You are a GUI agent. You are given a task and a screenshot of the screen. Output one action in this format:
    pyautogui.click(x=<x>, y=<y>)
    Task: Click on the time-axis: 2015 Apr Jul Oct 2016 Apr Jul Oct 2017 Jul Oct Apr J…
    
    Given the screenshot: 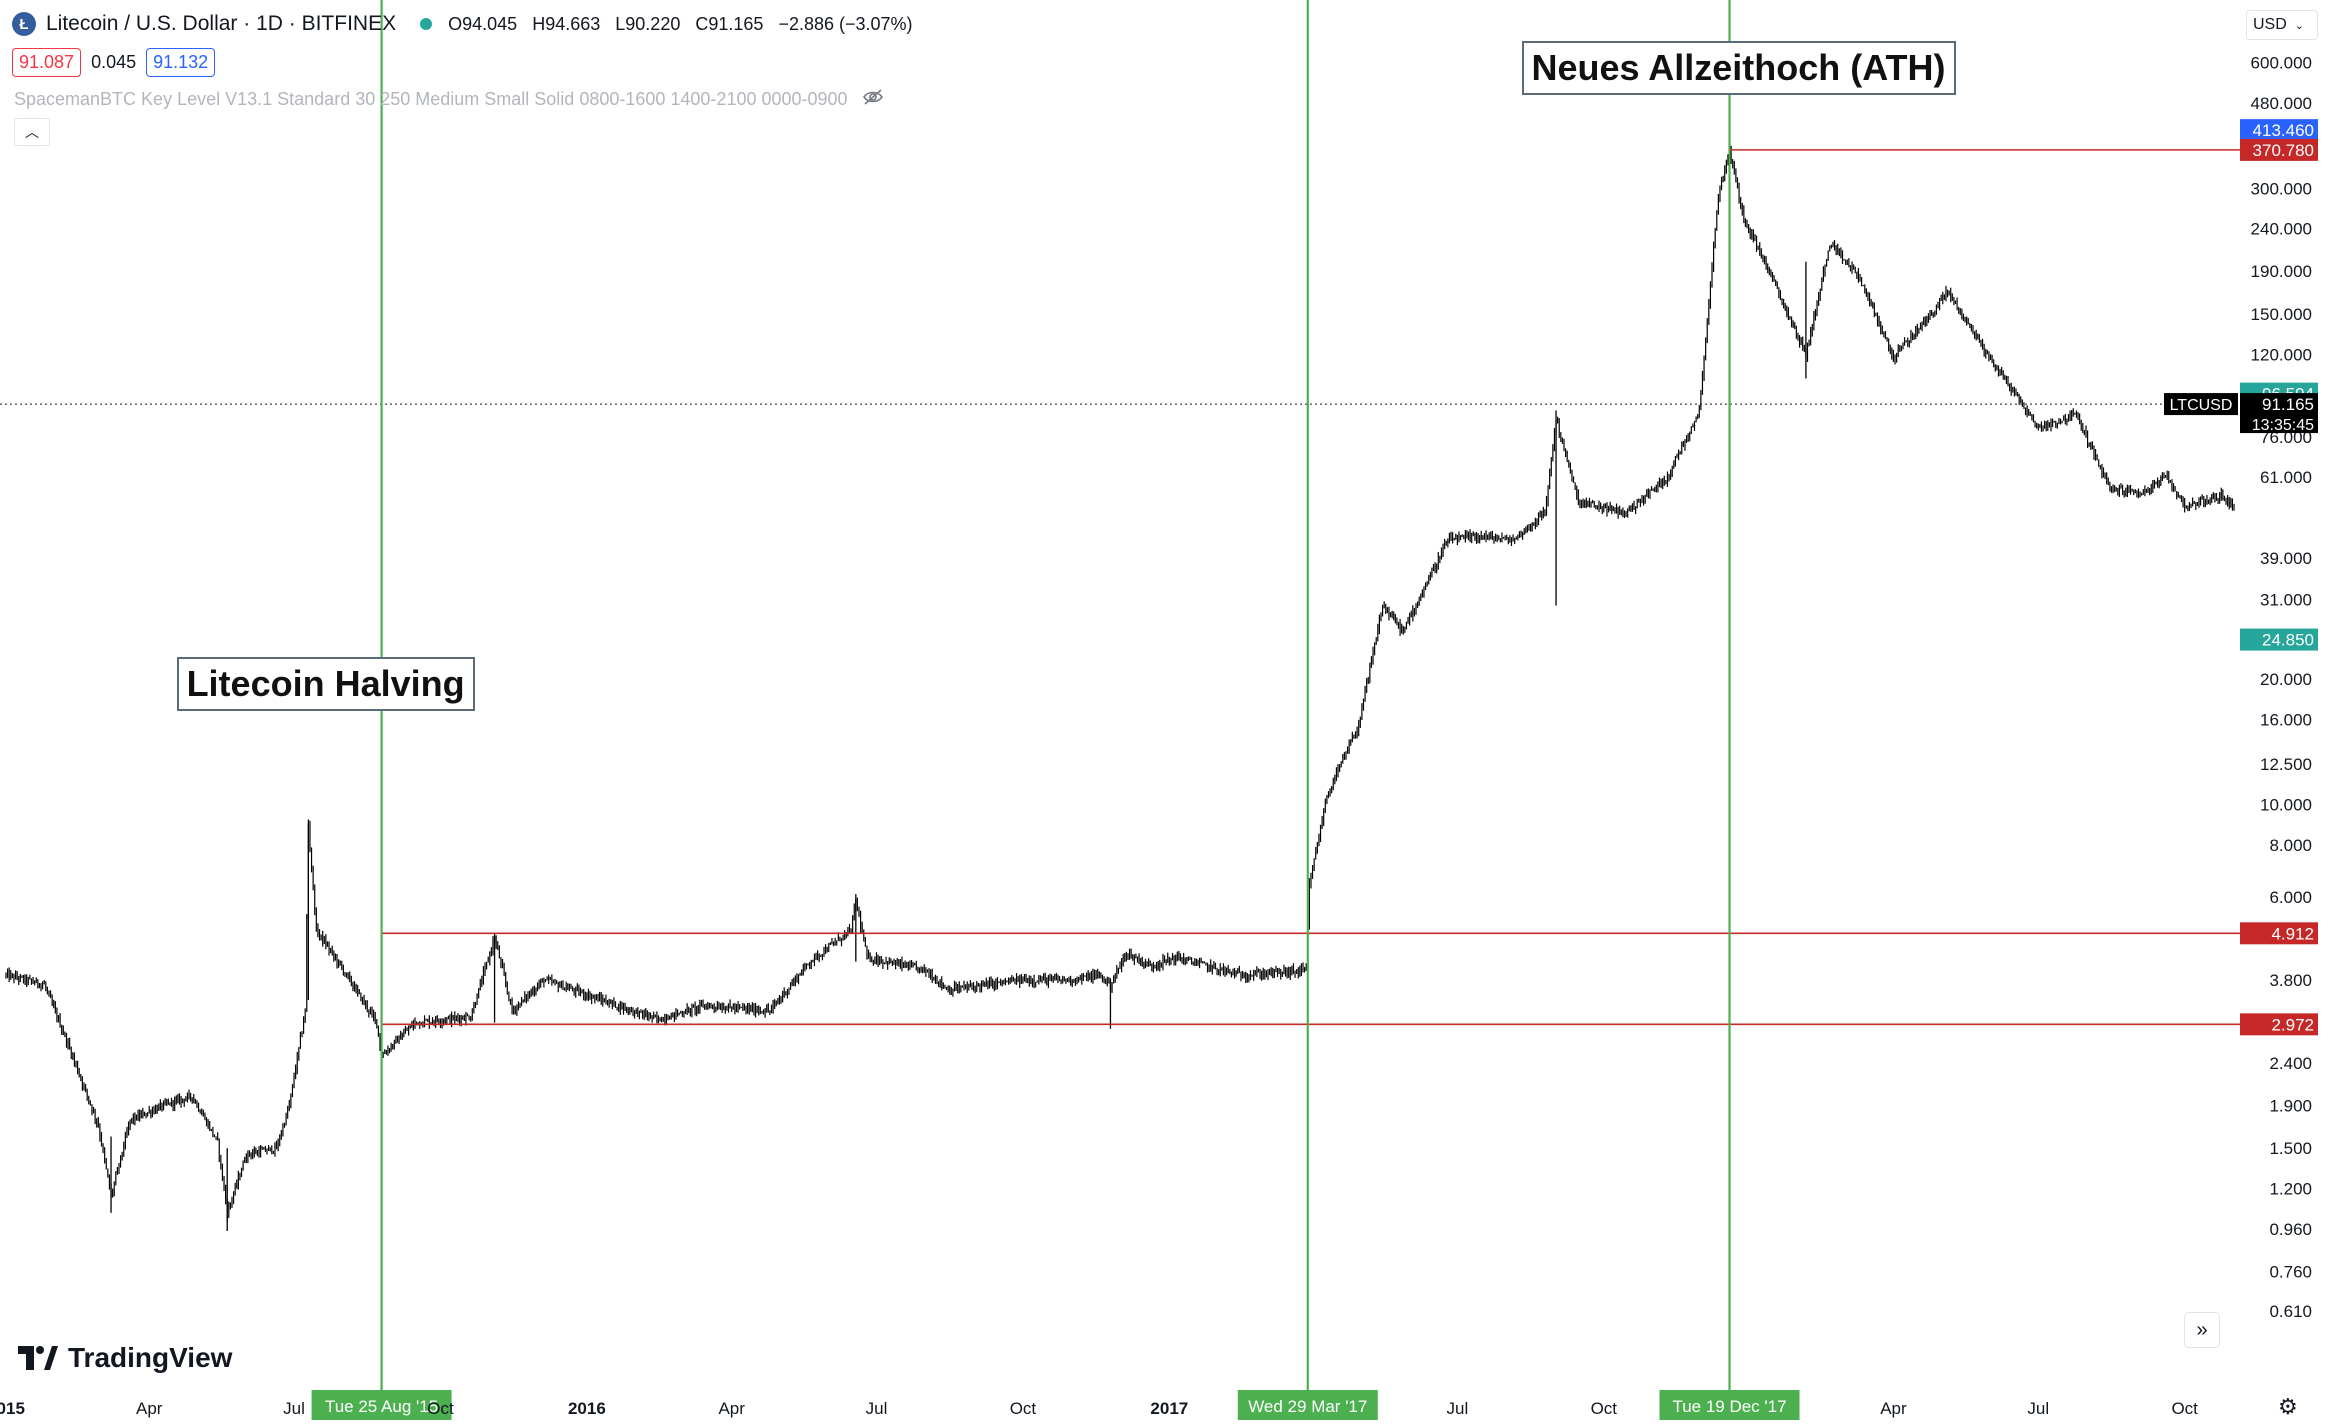 What is the action you would take?
    pyautogui.click(x=1099, y=1408)
    